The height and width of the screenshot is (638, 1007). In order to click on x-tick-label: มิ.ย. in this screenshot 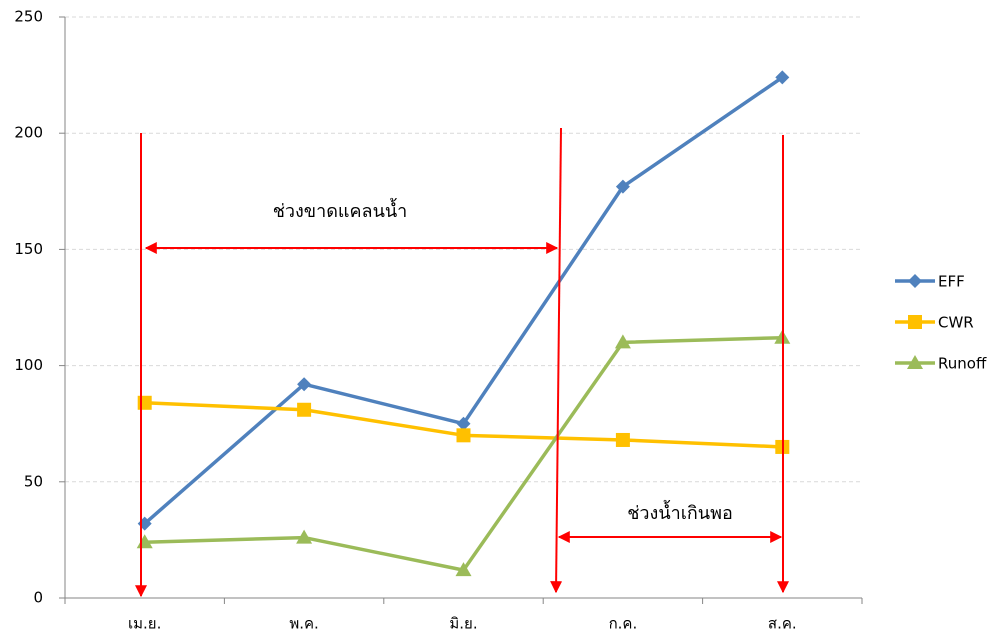, I will do `click(463, 624)`.